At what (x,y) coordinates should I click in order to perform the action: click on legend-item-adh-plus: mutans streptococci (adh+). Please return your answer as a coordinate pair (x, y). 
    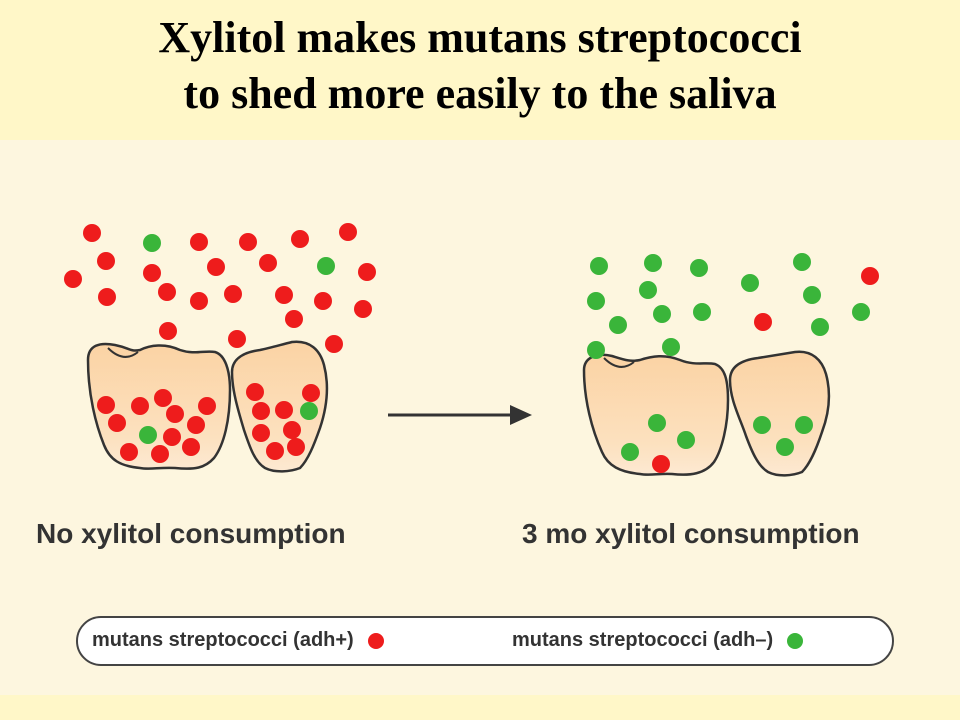
    Looking at the image, I should click on (238, 640).